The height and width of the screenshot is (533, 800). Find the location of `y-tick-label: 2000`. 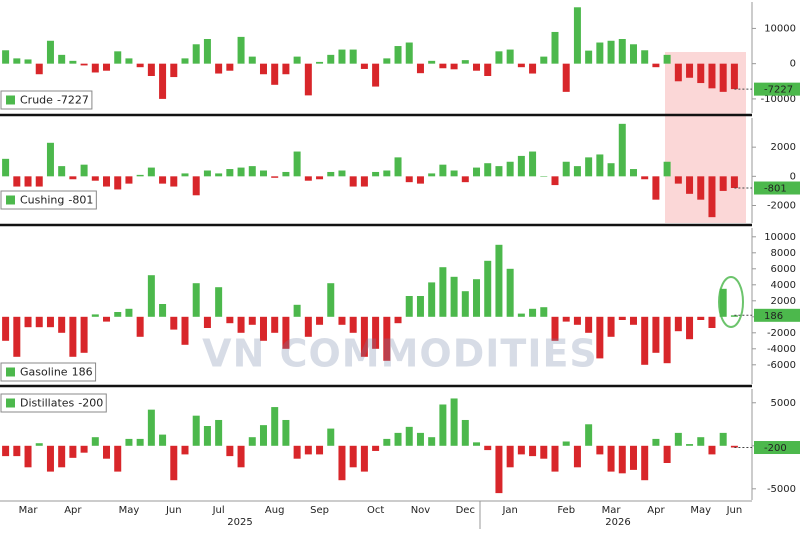

y-tick-label: 2000 is located at coordinates (783, 301).